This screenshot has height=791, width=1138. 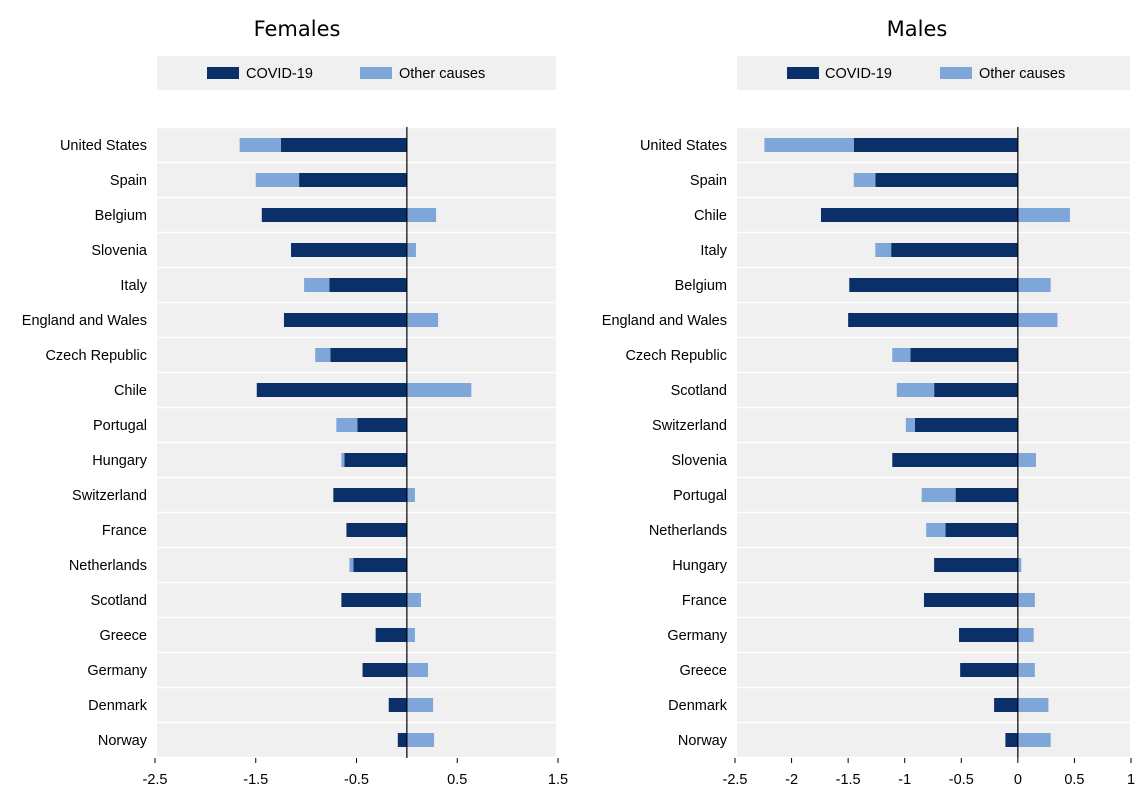 I want to click on males-legend-swatch-other, so click(x=956, y=73).